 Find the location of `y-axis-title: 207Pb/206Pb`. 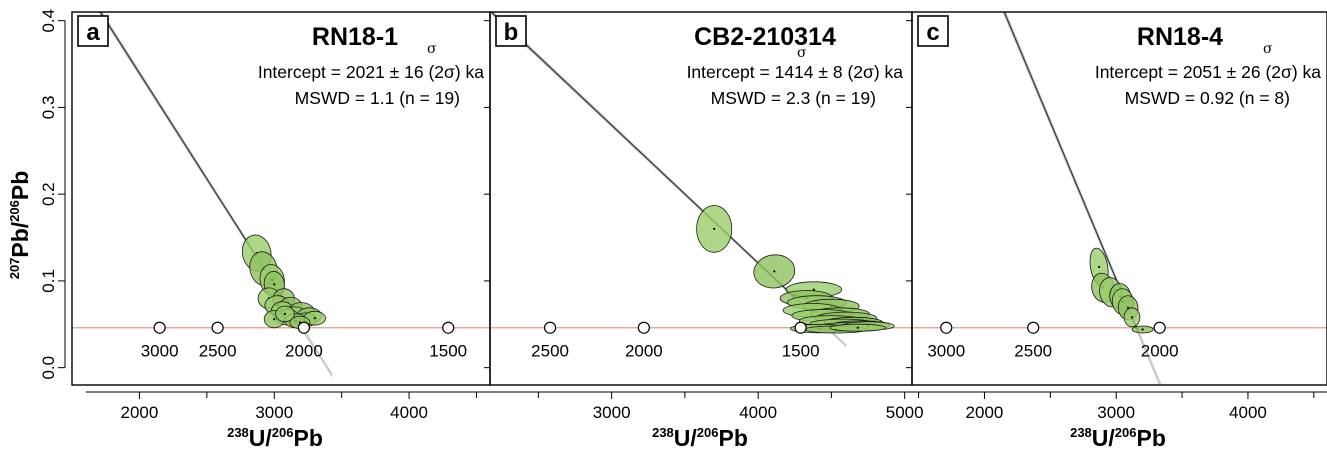

y-axis-title: 207Pb/206Pb is located at coordinates (20, 225).